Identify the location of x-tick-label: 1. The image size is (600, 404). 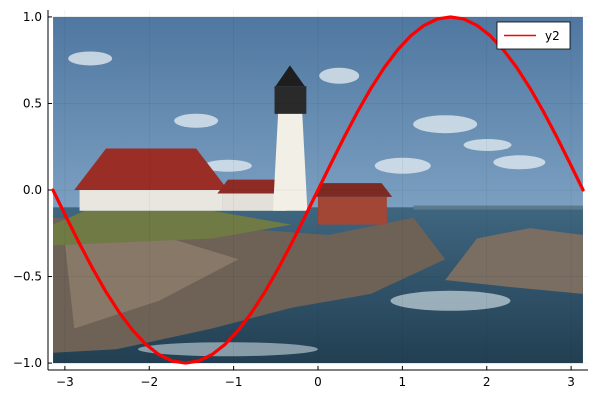
(403, 382).